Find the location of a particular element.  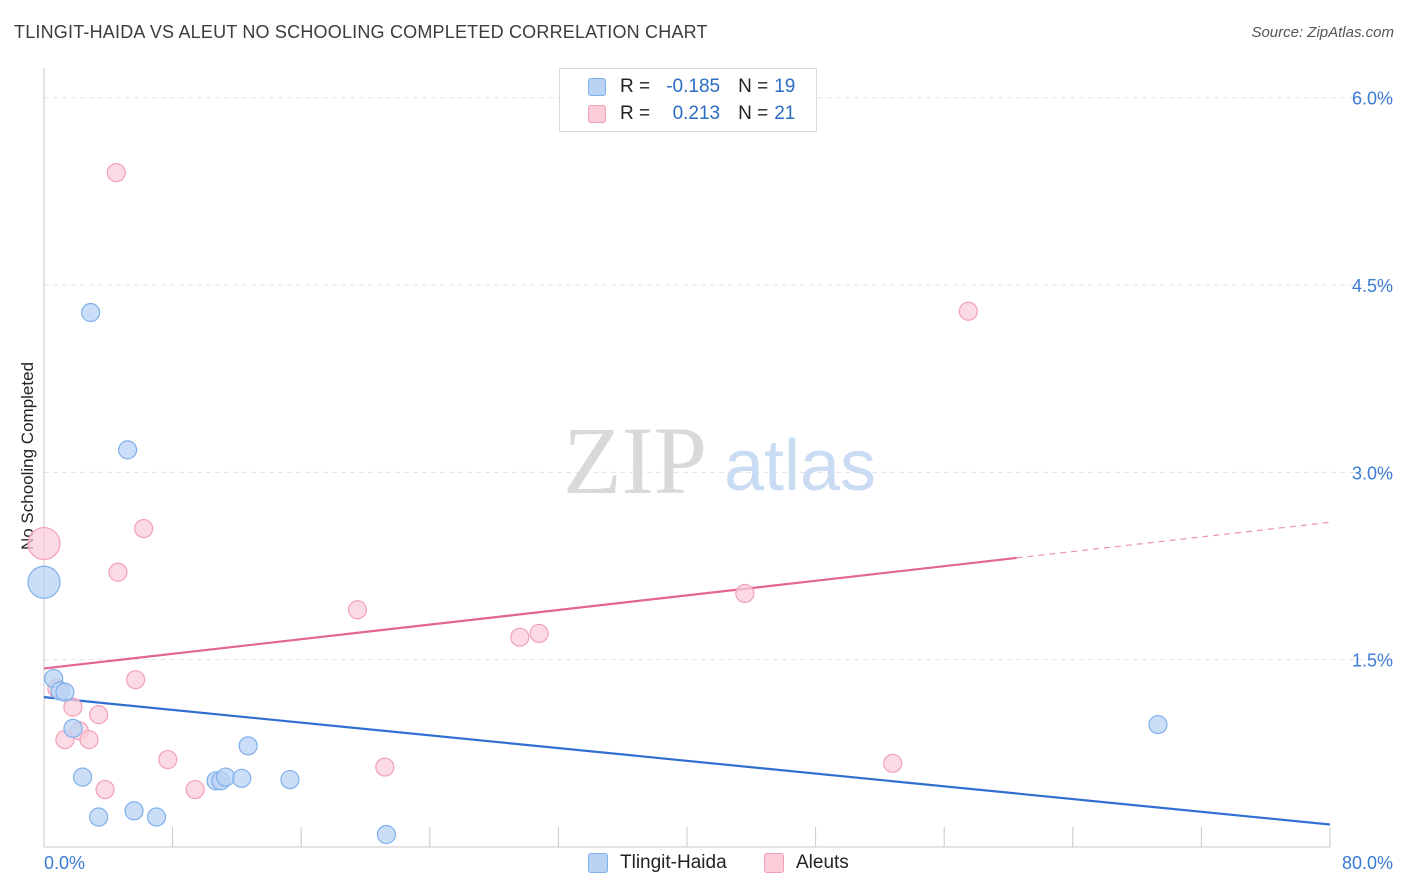

y-tick-label: 1.5% is located at coordinates (1372, 661).